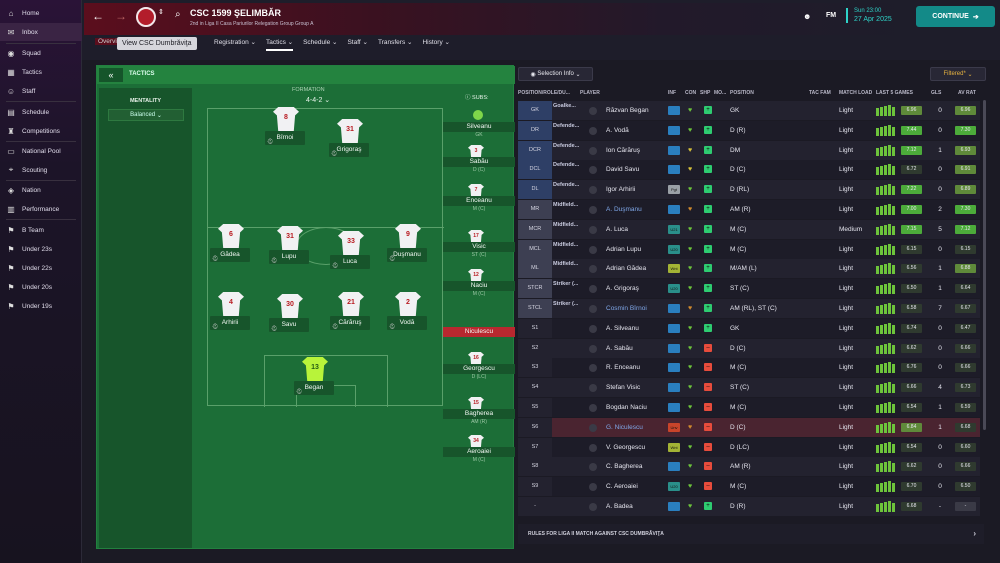 The width and height of the screenshot is (1000, 563). What do you see at coordinates (623, 150) in the screenshot?
I see `player-name: Ion Cărăruş` at bounding box center [623, 150].